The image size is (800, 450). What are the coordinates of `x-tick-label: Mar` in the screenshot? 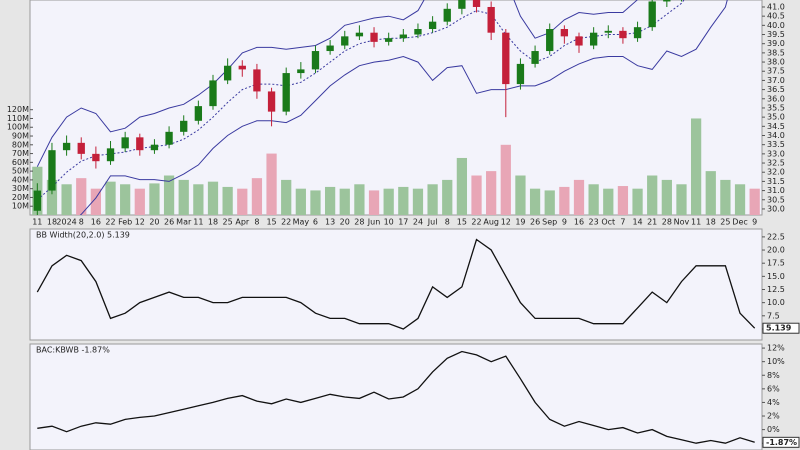 It's located at (184, 222).